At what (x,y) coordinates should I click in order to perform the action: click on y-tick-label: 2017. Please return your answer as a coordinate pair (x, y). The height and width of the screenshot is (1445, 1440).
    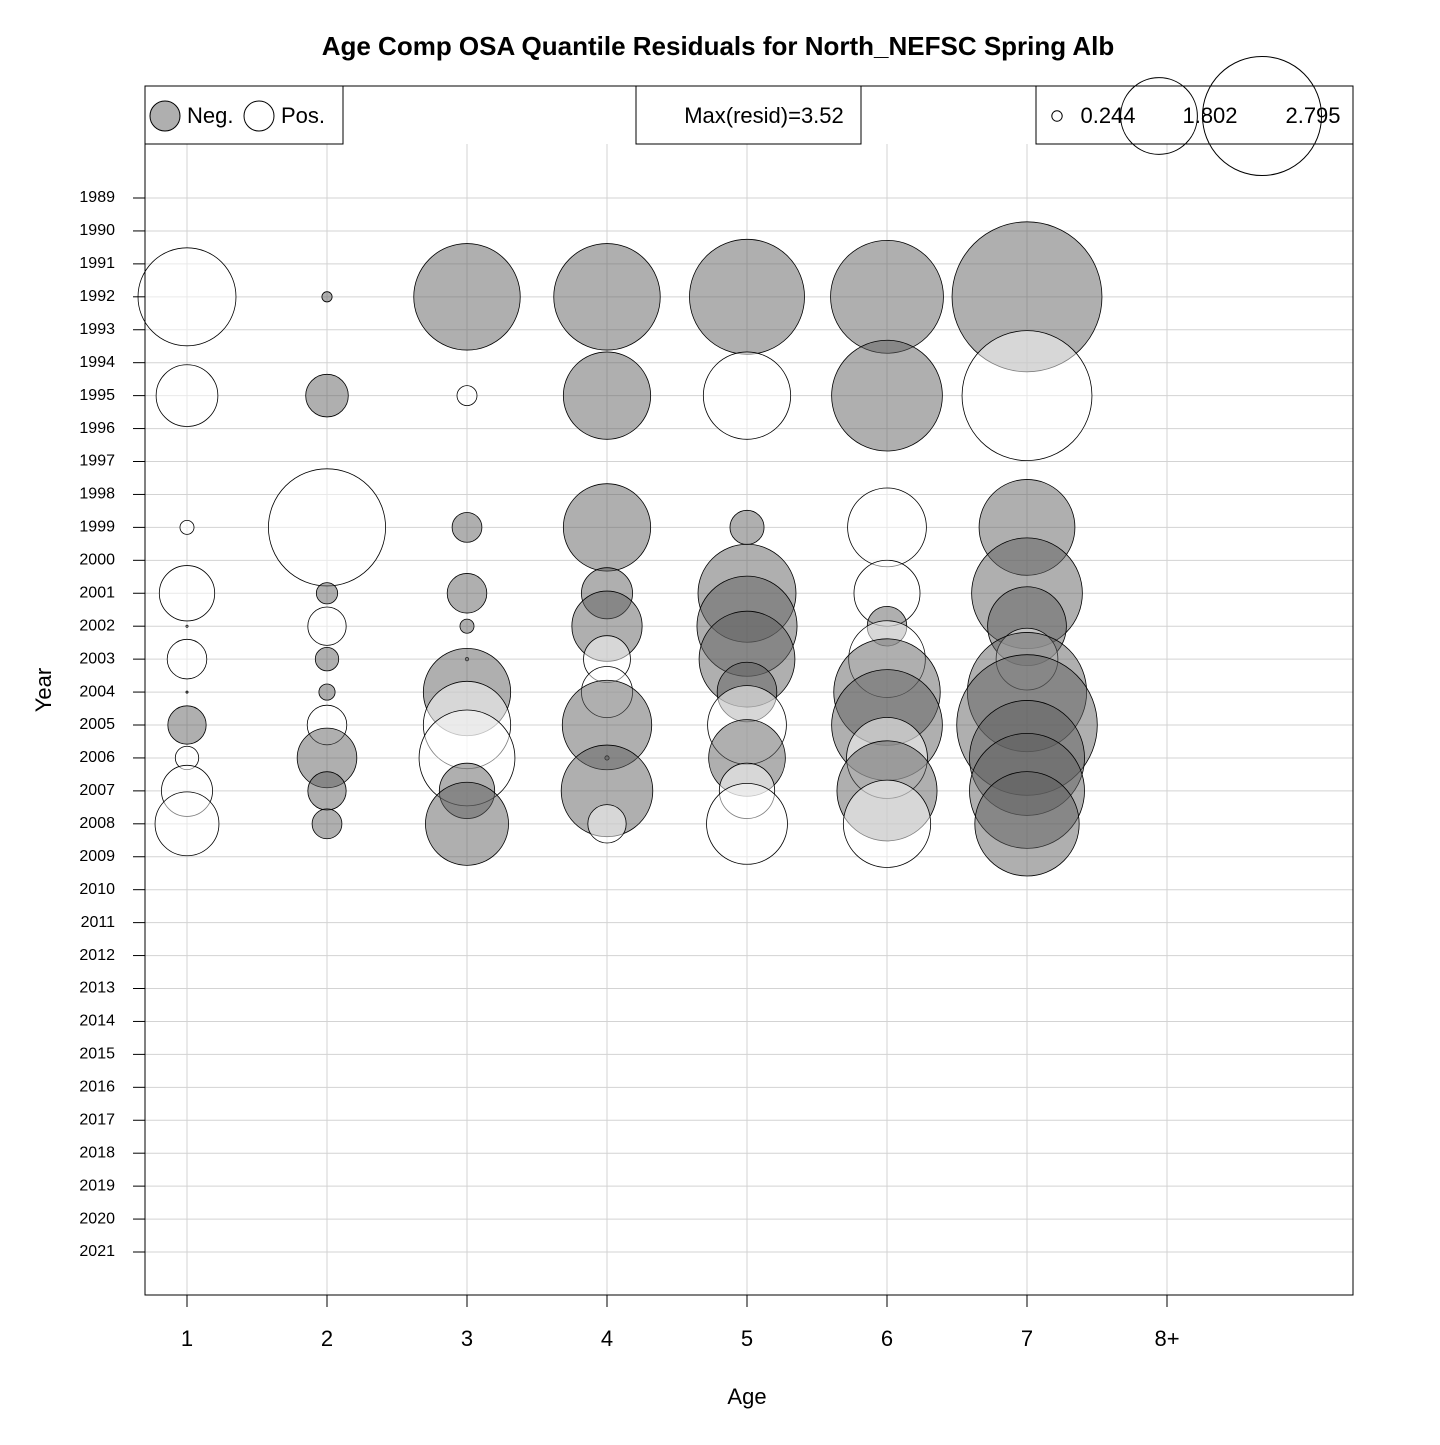
    Looking at the image, I should click on (97, 1119).